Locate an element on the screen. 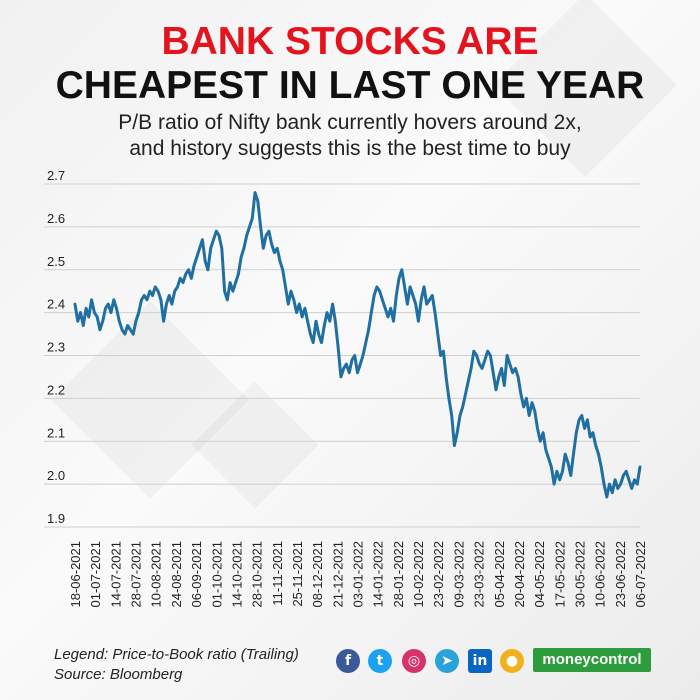 The height and width of the screenshot is (700, 700). x-tick-label: 14-01-2022 is located at coordinates (378, 574).